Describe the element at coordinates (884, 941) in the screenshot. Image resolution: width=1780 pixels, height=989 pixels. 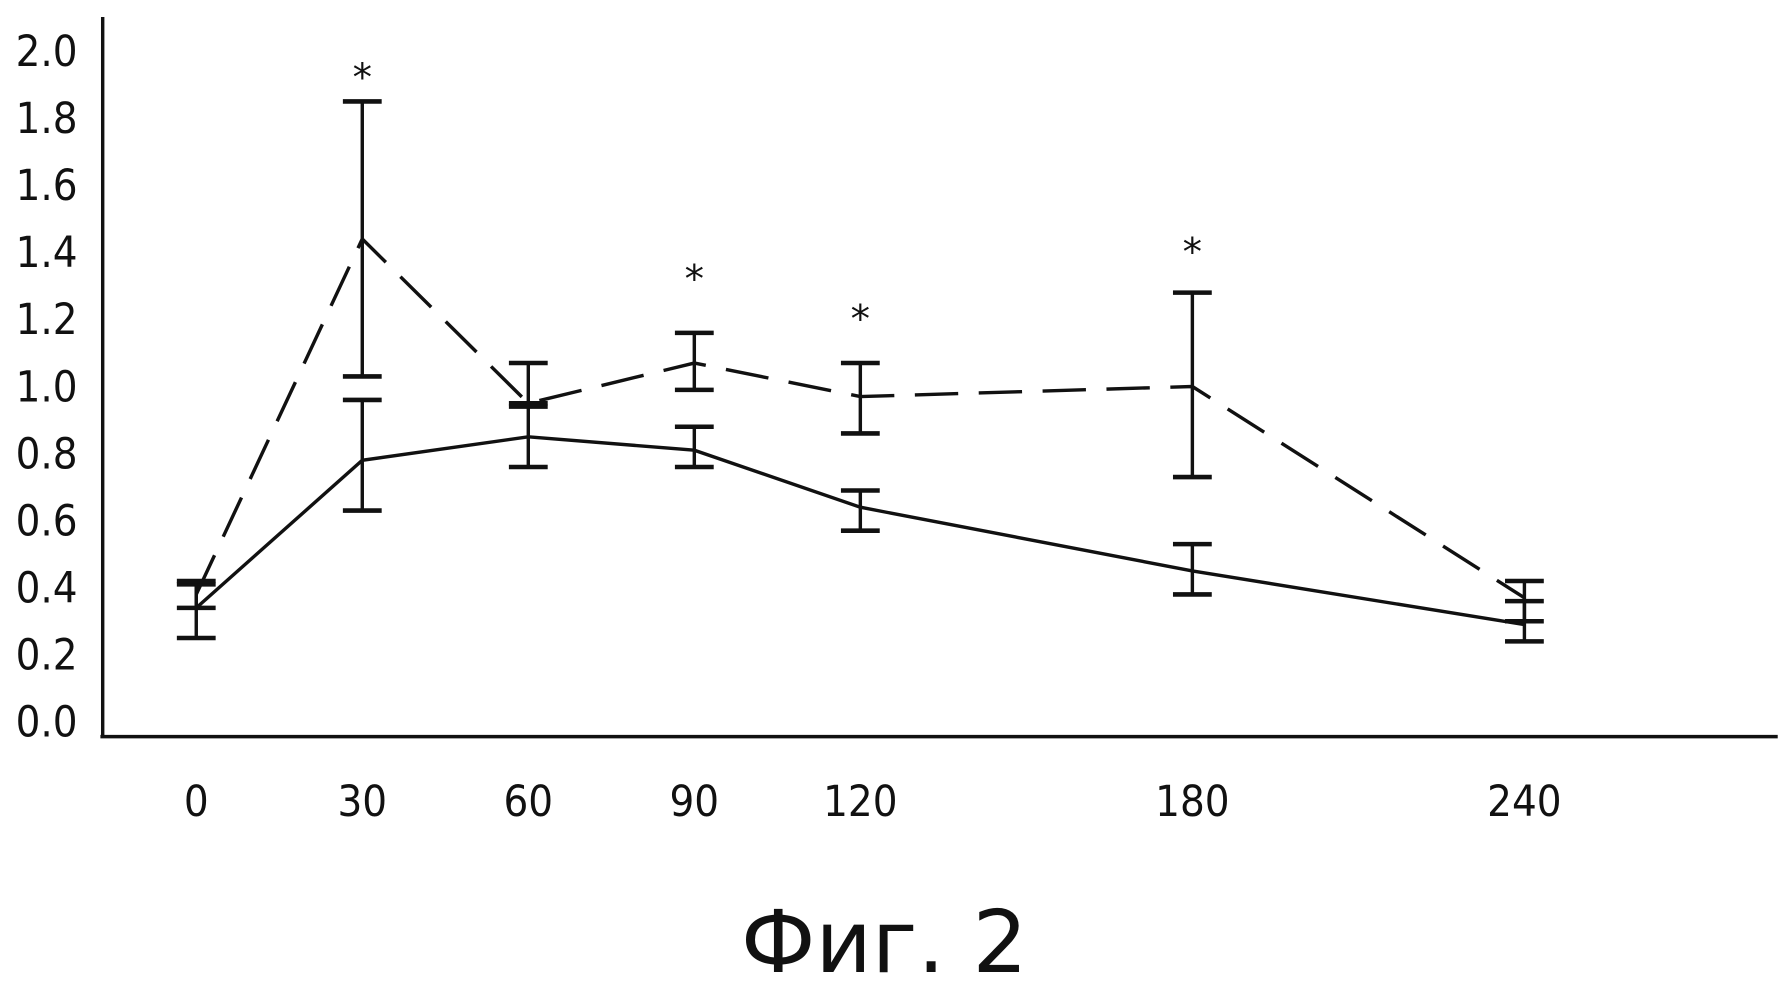
I see `figure-caption: Фиг. 2` at that location.